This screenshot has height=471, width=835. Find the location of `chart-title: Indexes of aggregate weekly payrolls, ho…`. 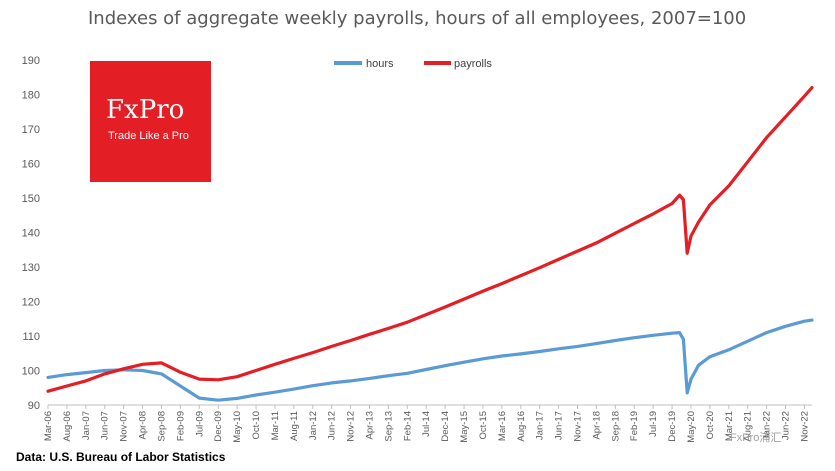

chart-title: Indexes of aggregate weekly payrolls, ho… is located at coordinates (417, 18).